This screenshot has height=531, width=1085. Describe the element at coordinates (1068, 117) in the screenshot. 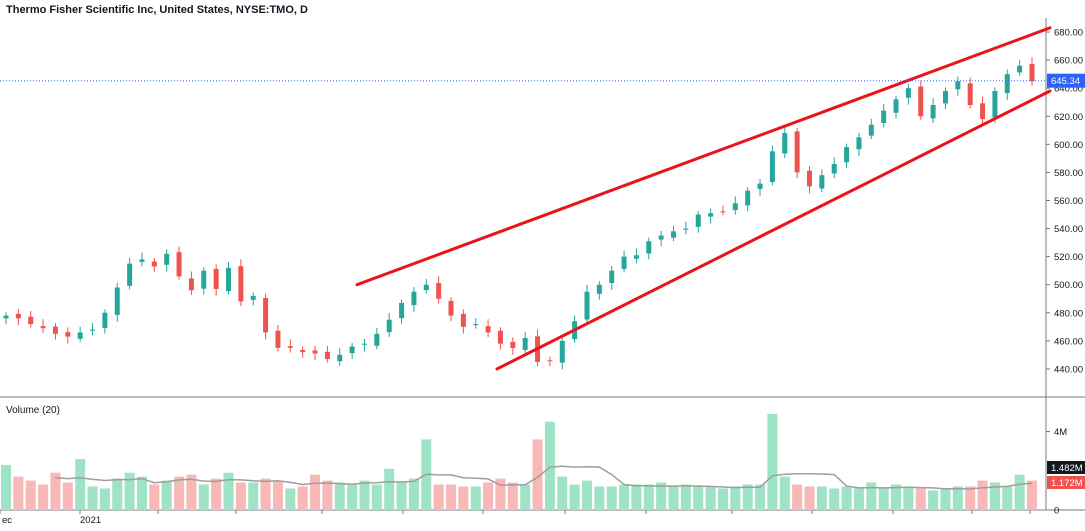

I see `price-tick-label: 620.00` at that location.